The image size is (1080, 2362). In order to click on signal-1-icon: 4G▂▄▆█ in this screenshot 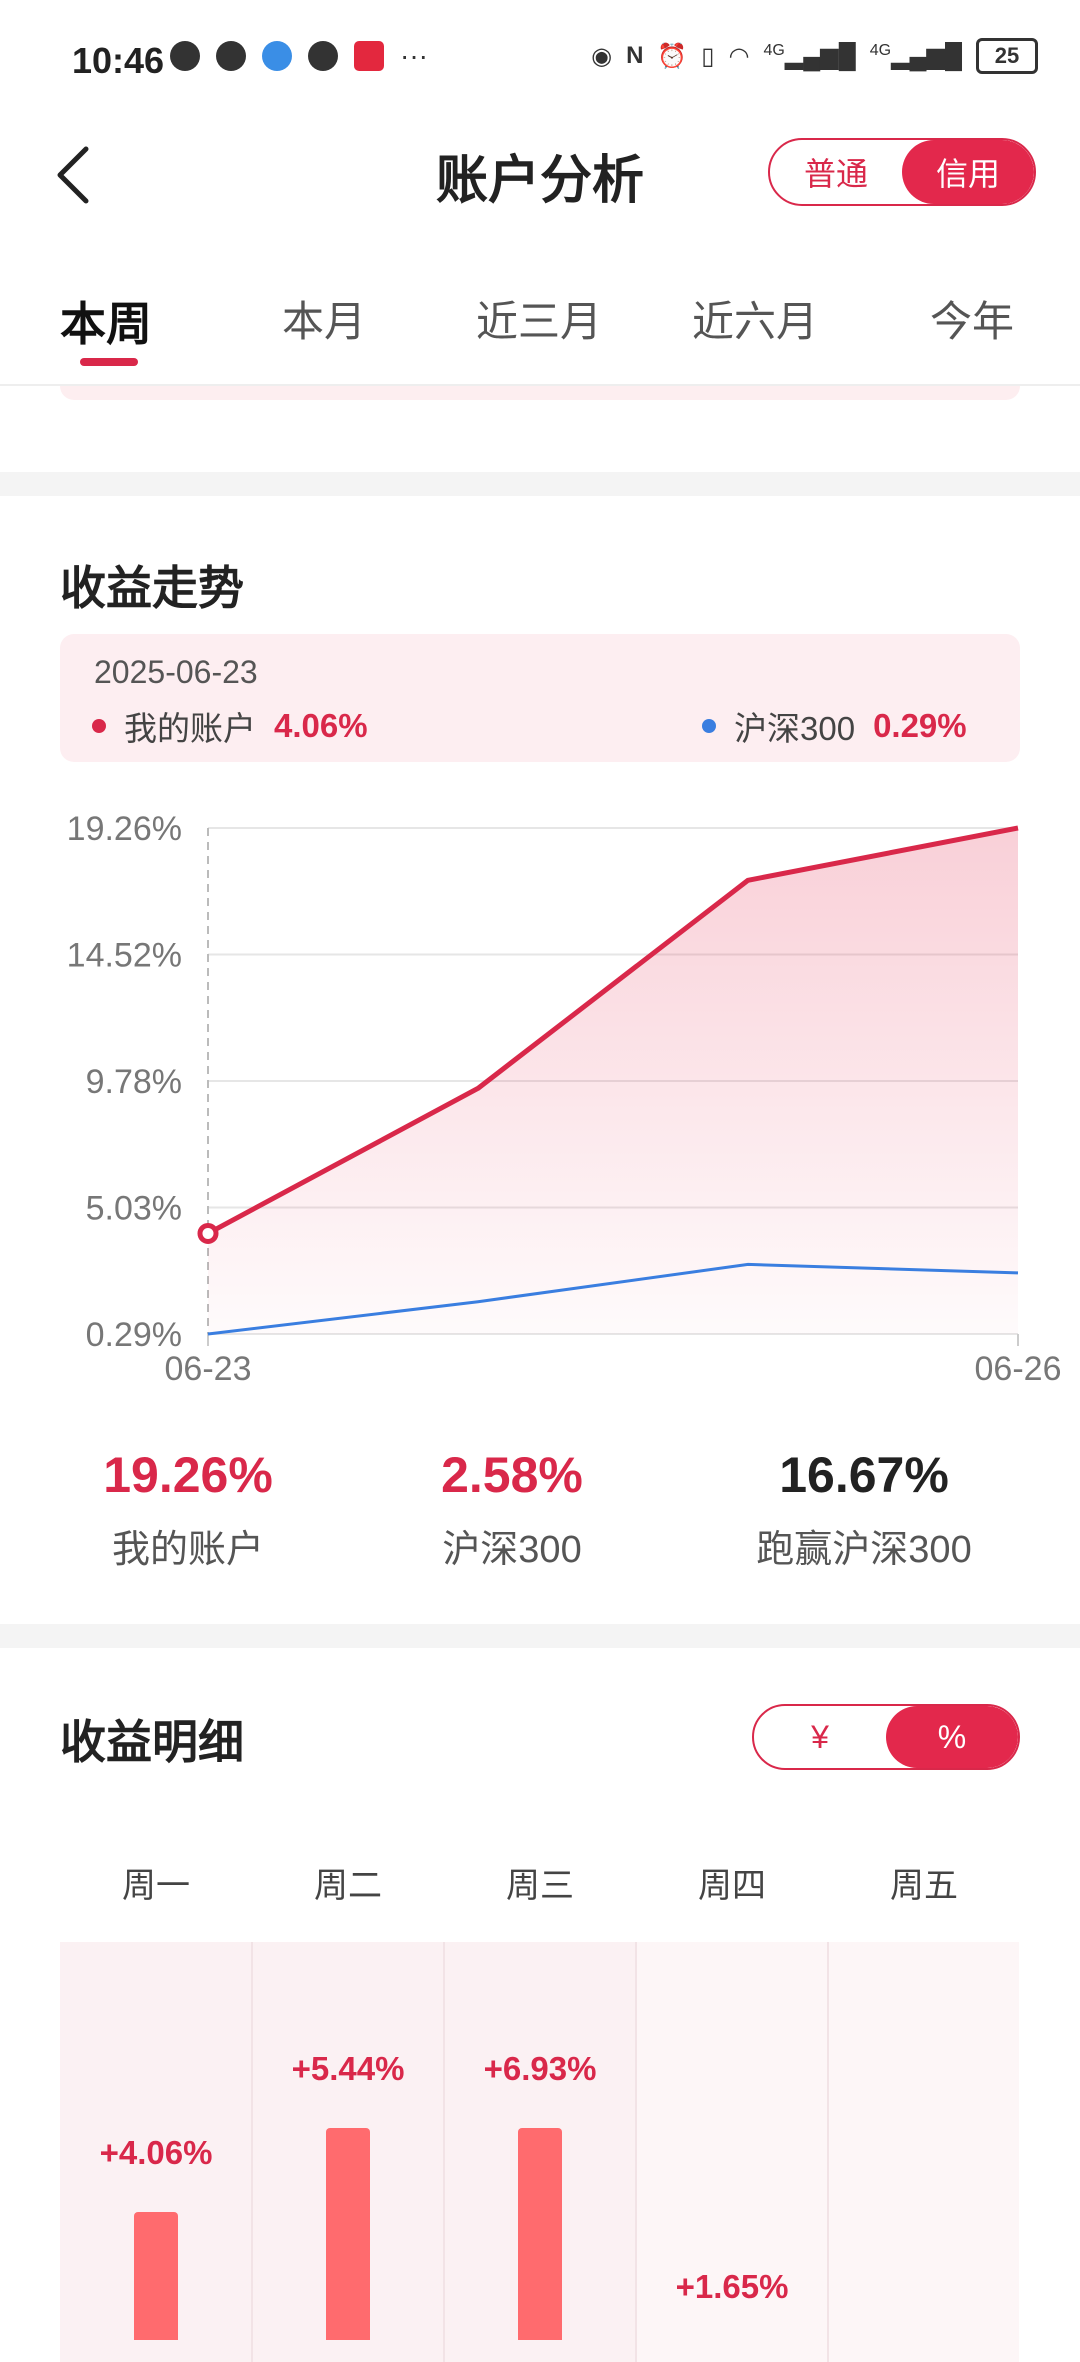, I will do `click(809, 55)`.